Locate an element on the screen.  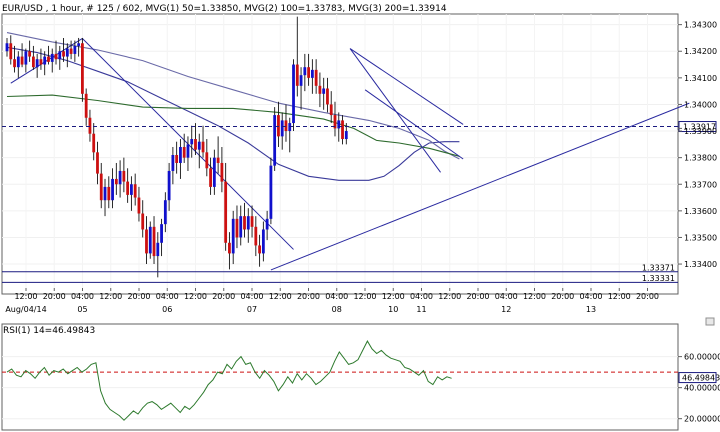
rsi-tick-label: 20.00000 is located at coordinates (702, 419).